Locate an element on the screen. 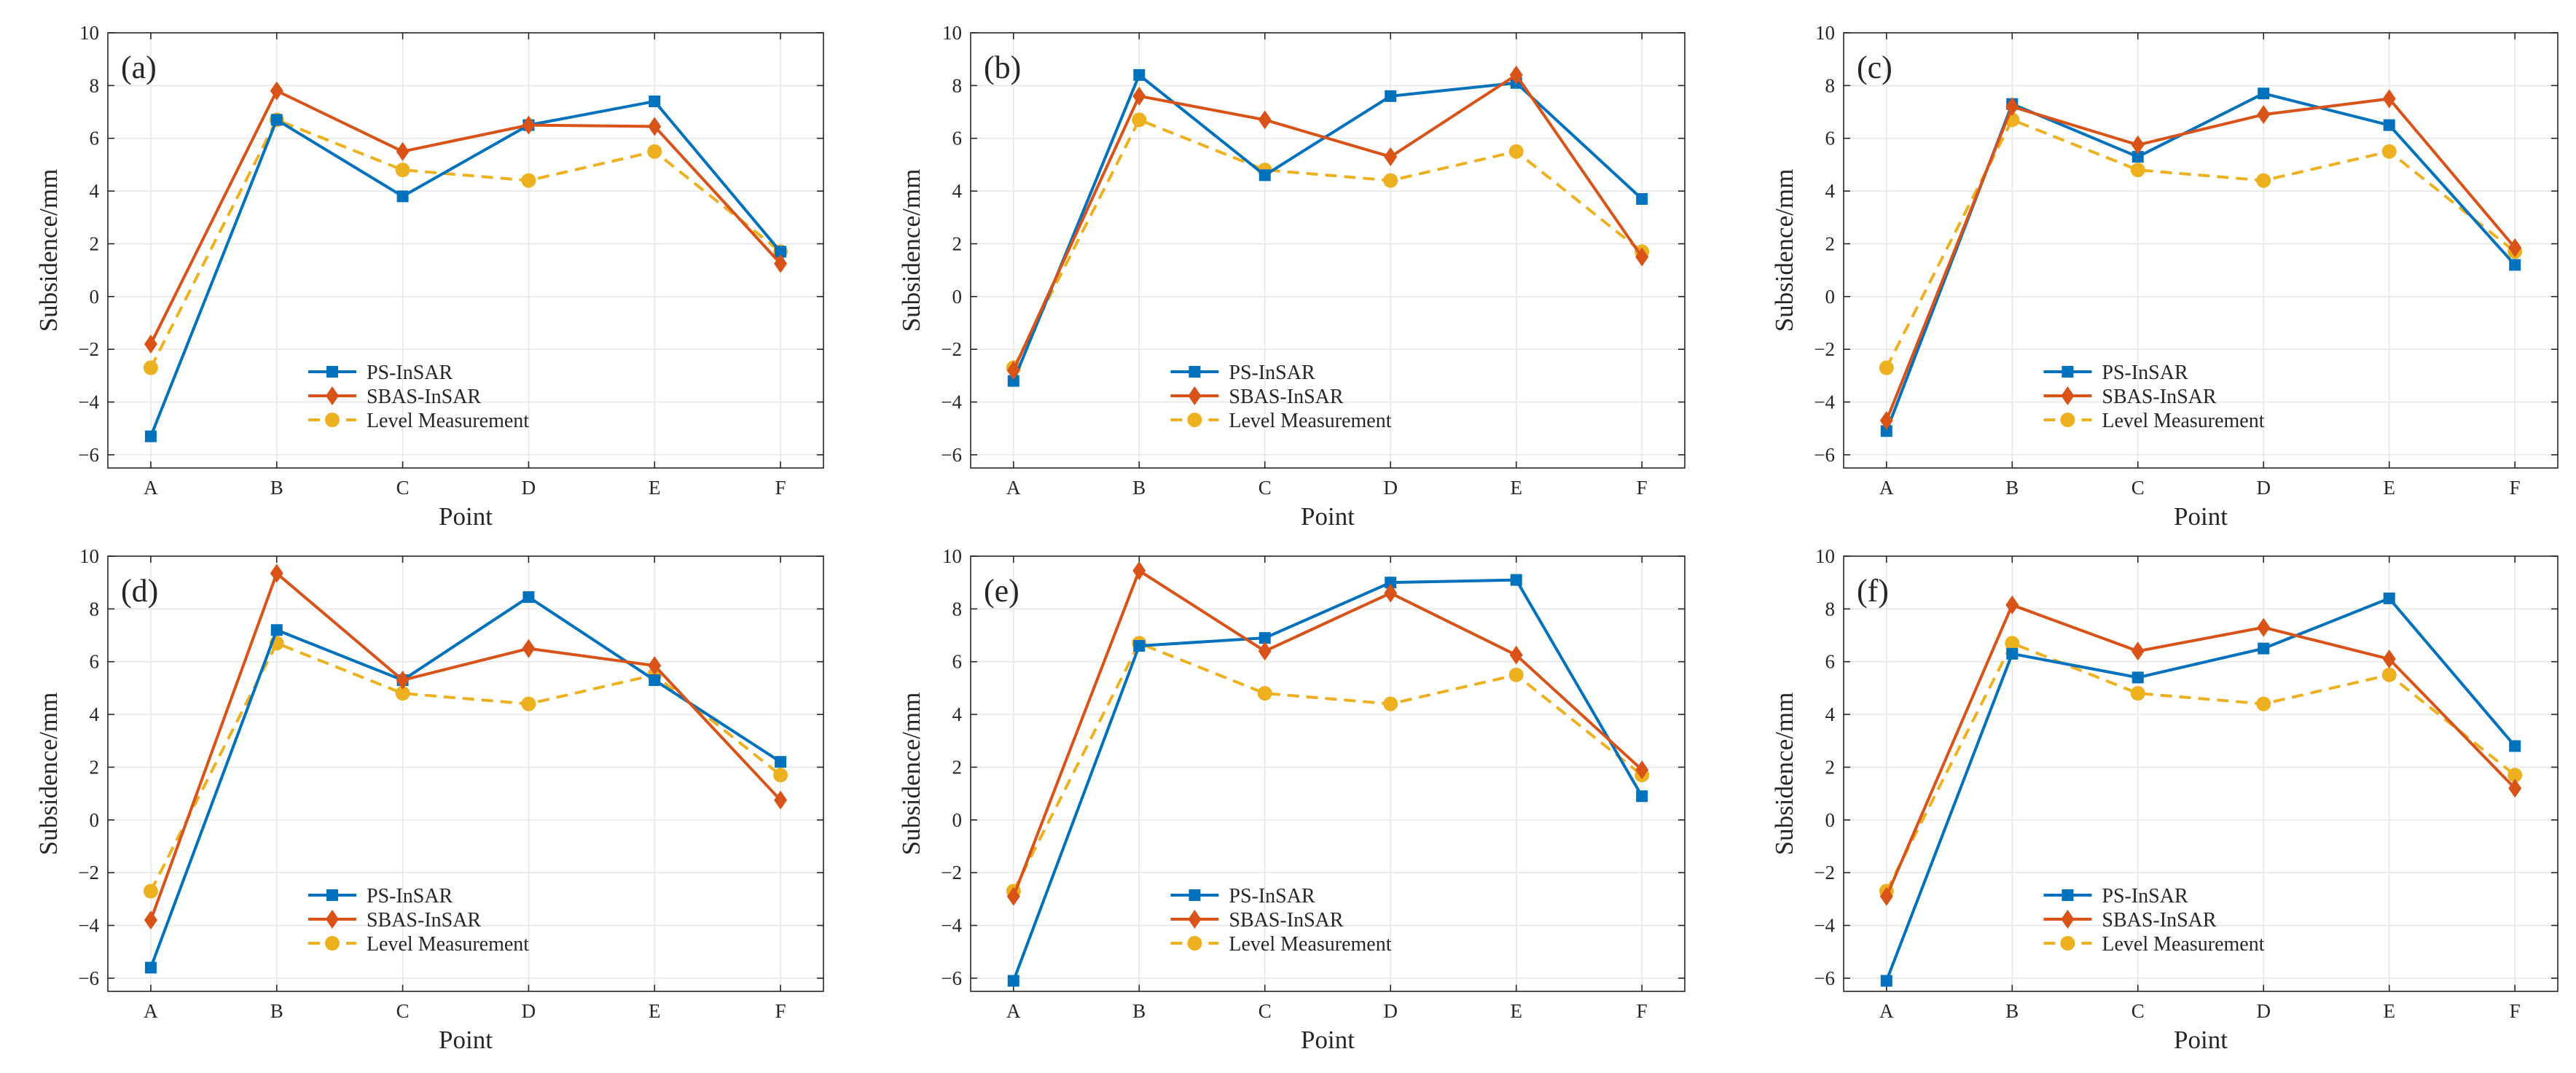 This screenshot has width=2576, height=1073. legend-label: Level Measurement is located at coordinates (1310, 421).